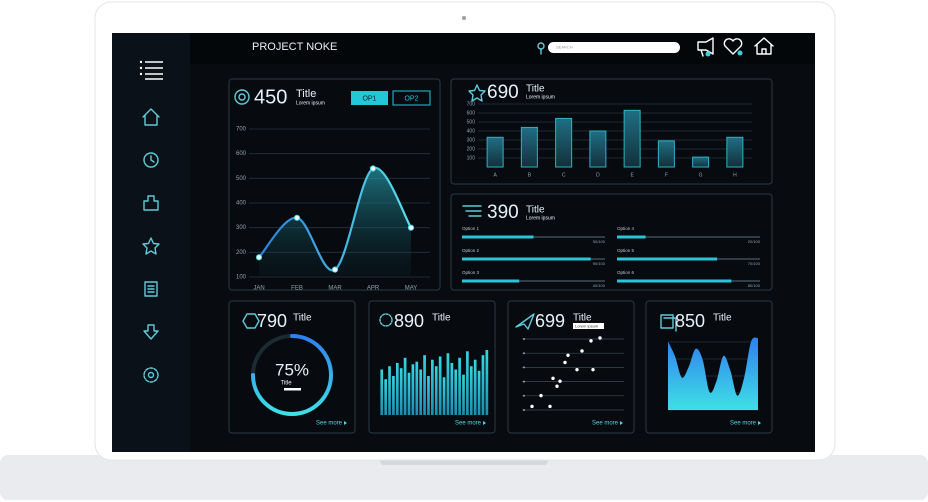 The height and width of the screenshot is (502, 928). Describe the element at coordinates (386, 320) in the screenshot. I see `gauge-icon` at that location.